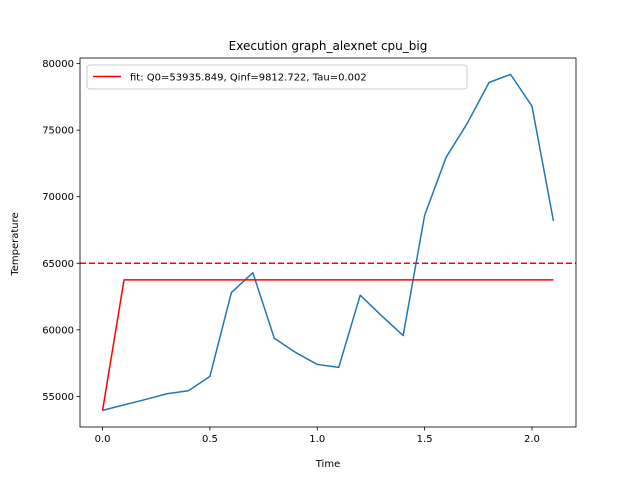 This screenshot has height=485, width=640. Describe the element at coordinates (532, 439) in the screenshot. I see `x-tick-label: 2.0` at that location.